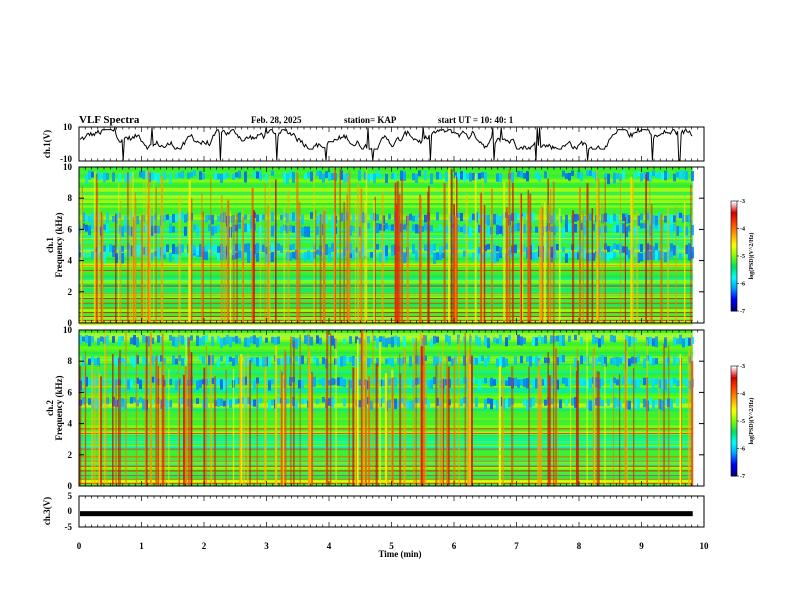 The image size is (792, 612). Describe the element at coordinates (70, 511) in the screenshot. I see `ch3-ytick-0: 0` at that location.